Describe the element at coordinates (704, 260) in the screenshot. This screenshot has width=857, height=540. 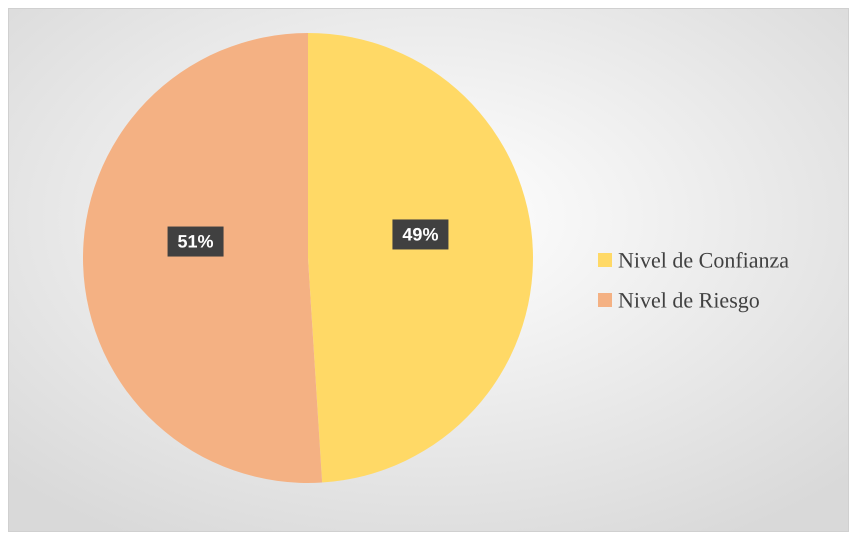
I see `legend-label: Nivel de Confianza` at that location.